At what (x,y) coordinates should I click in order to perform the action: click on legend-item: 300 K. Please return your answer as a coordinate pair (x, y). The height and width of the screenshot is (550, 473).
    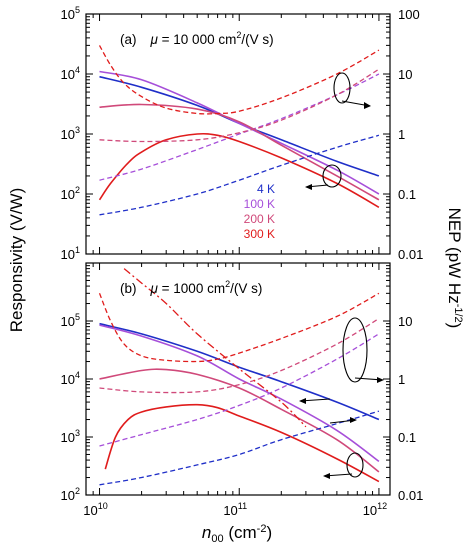
    Looking at the image, I should click on (259, 234).